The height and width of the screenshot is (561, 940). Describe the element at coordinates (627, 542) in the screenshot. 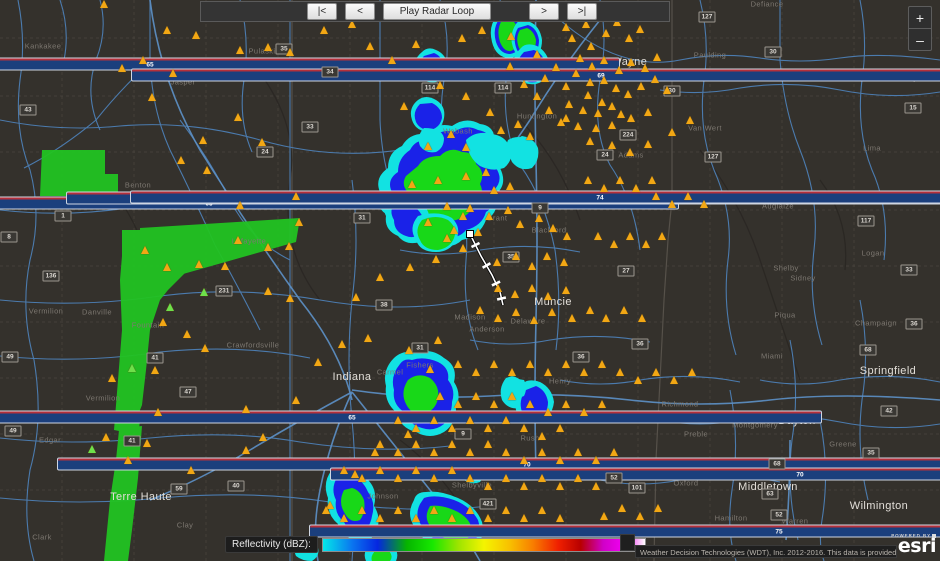

I see `attribution-expand-tab` at that location.